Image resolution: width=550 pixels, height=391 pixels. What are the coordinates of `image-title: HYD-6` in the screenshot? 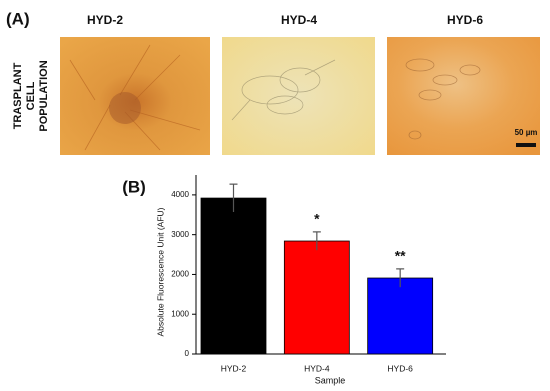 It's located at (465, 20).